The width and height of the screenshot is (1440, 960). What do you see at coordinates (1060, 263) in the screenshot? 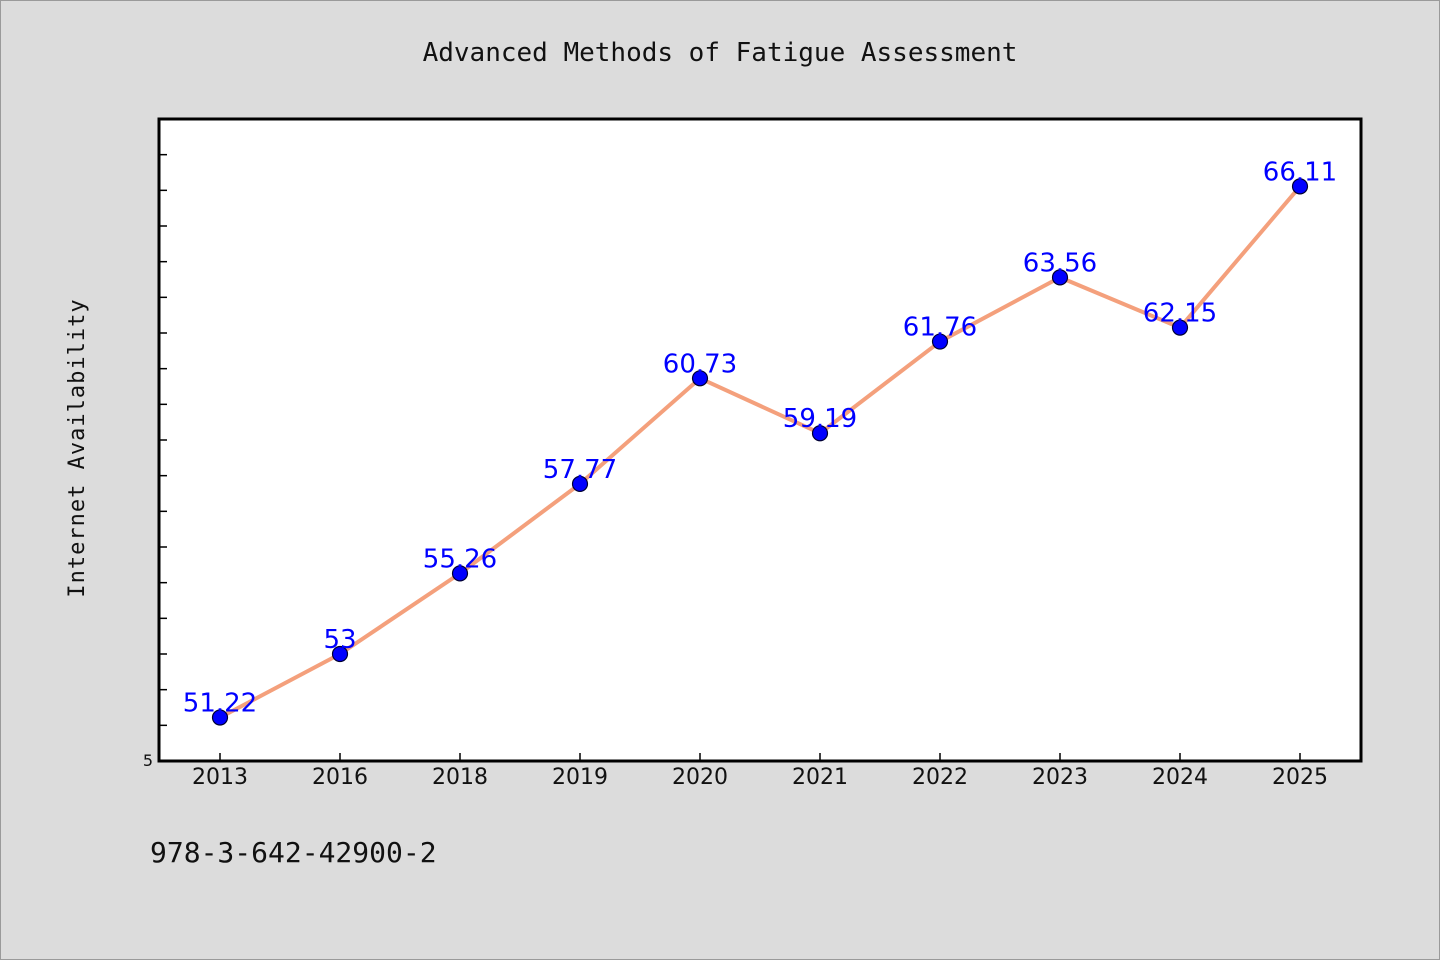
I see `data-label: 63.56` at bounding box center [1060, 263].